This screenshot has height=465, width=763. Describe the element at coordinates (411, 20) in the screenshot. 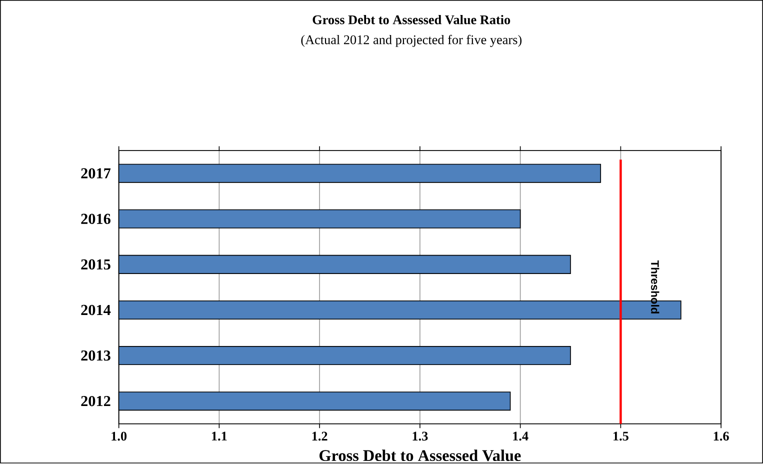

I see `chart-title: Gross Debt to Assessed Value Ratio` at that location.